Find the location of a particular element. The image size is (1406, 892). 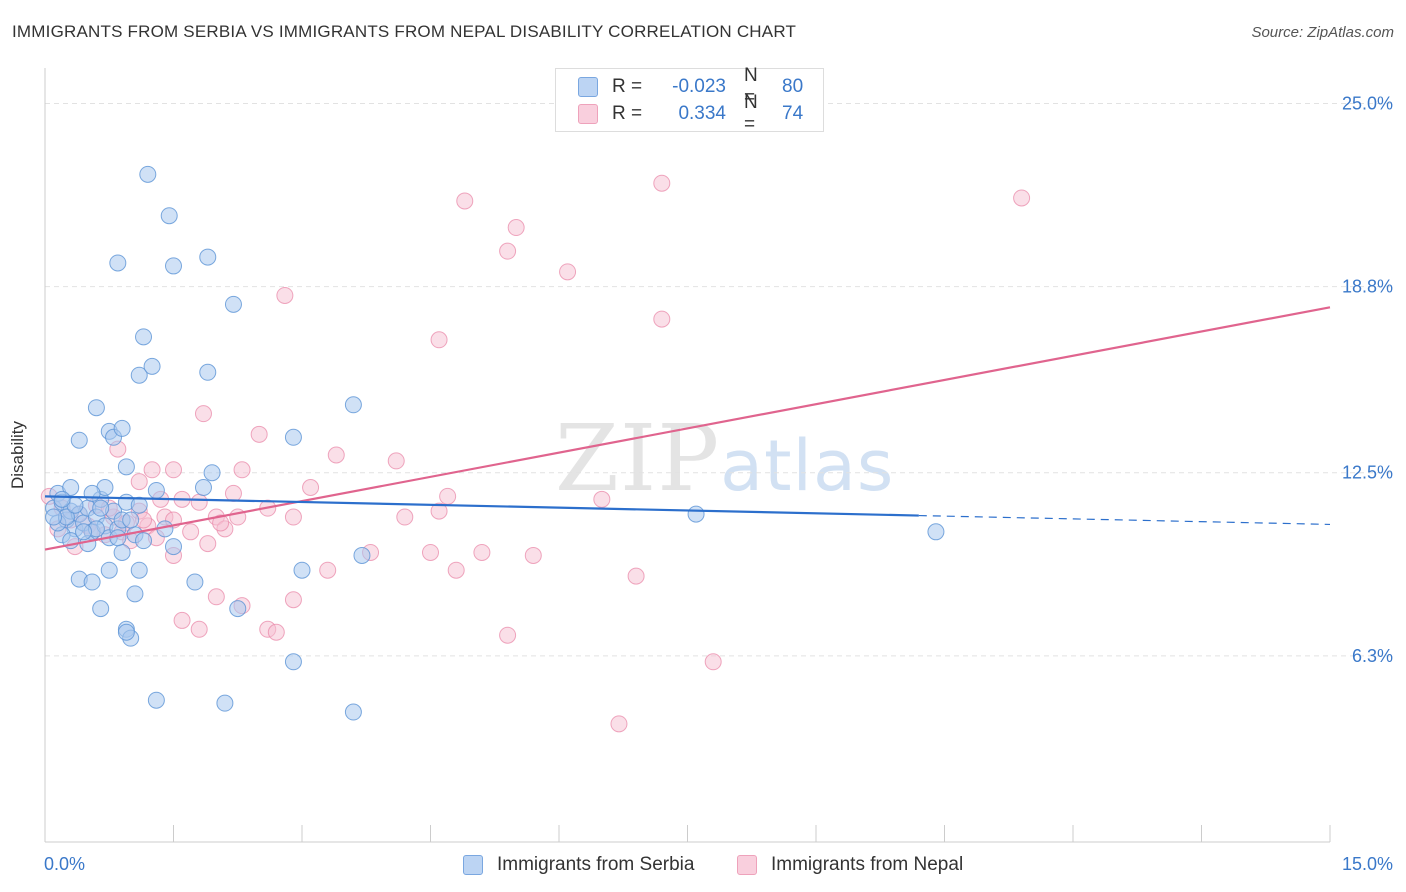

serbia-trend-extension is located at coordinates (1124, 520).